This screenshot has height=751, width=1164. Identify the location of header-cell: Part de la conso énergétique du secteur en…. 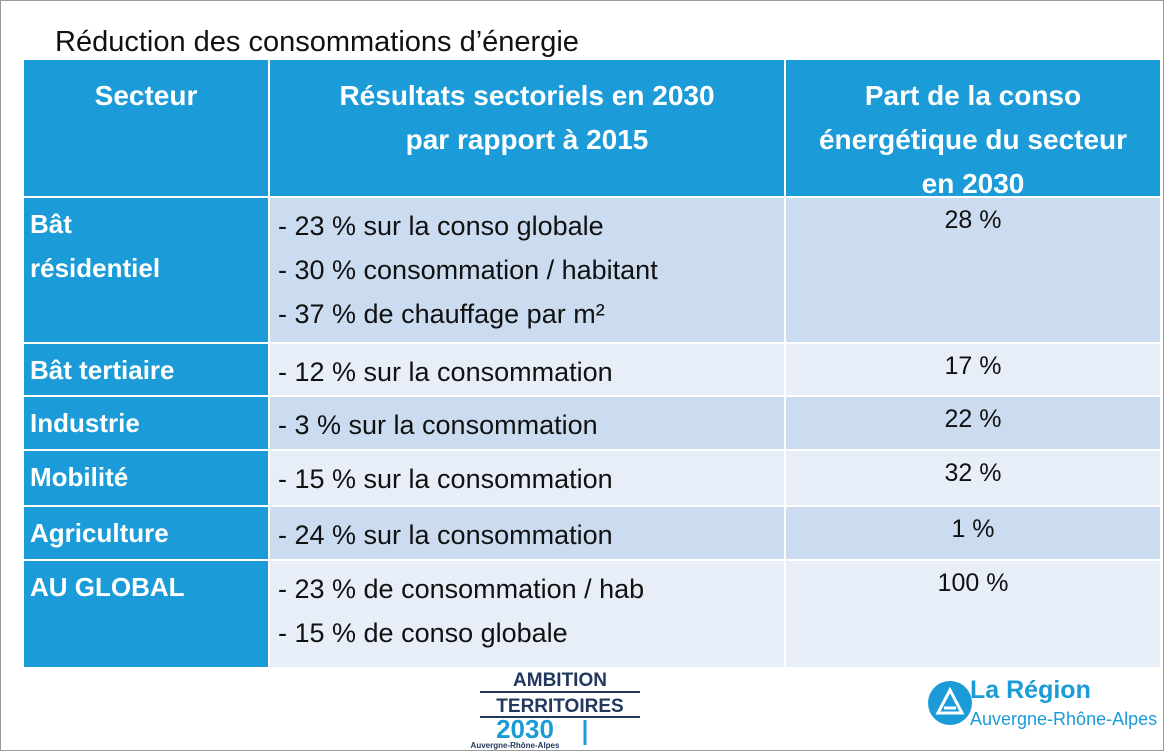
(973, 129).